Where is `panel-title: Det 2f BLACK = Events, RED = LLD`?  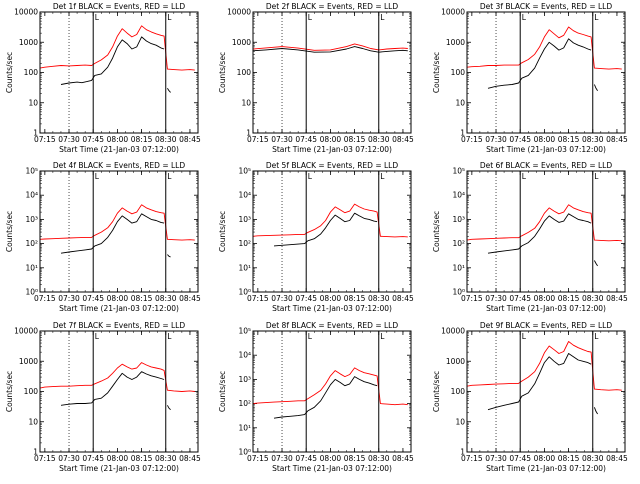 panel-title: Det 2f BLACK = Events, RED = LLD is located at coordinates (332, 6).